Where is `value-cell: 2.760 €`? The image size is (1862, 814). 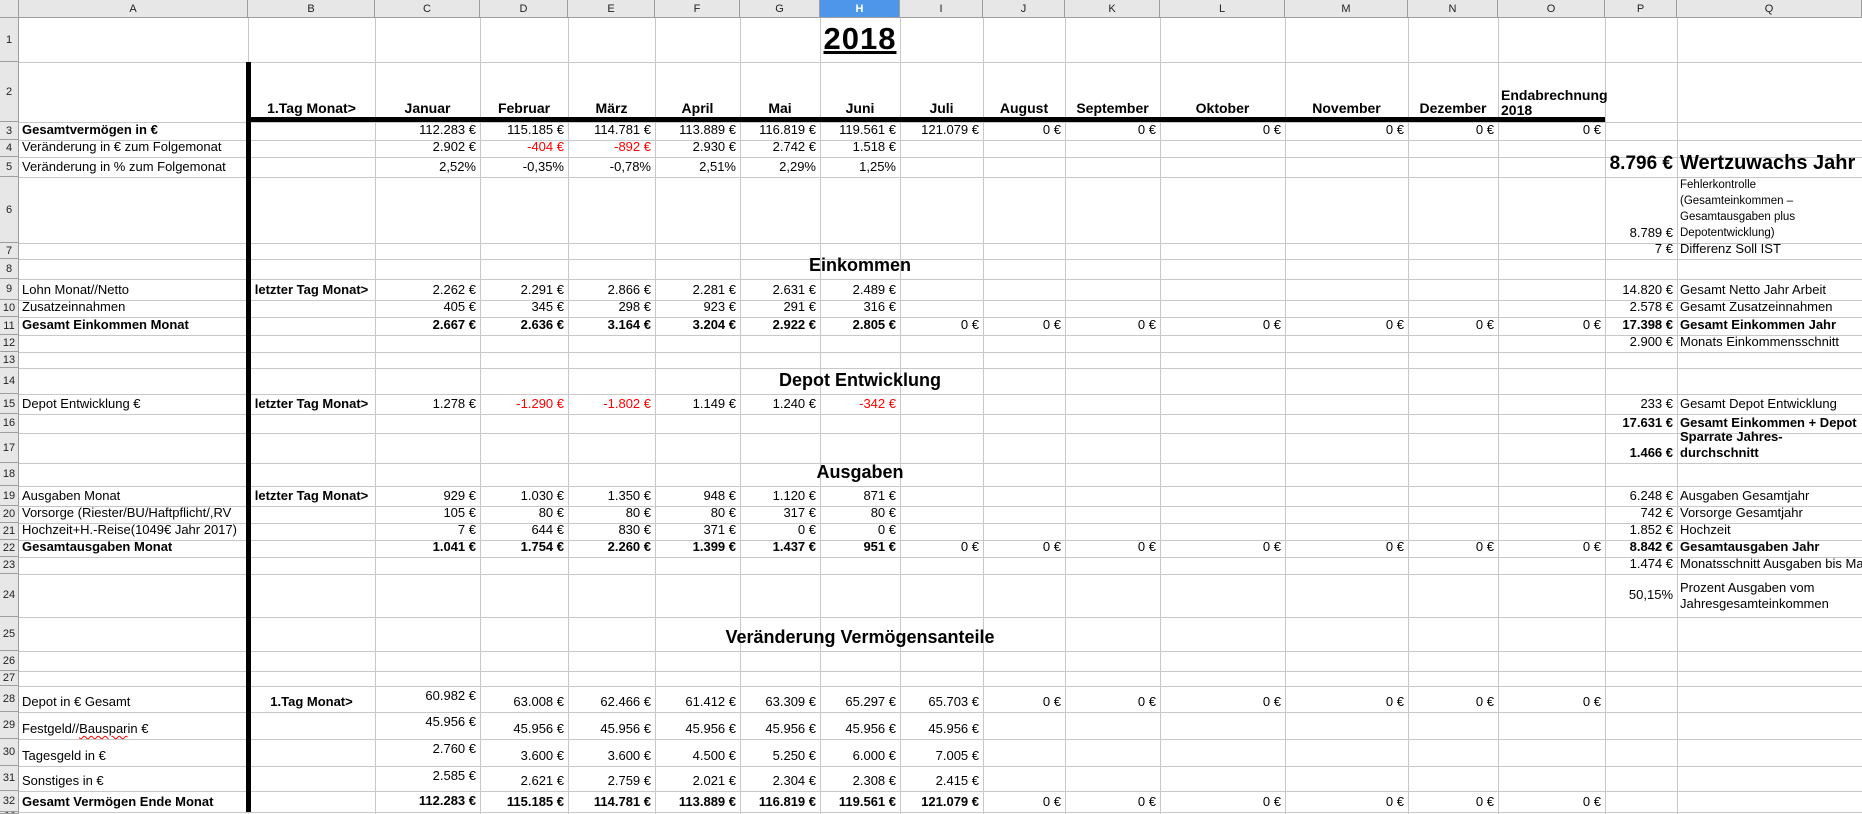 value-cell: 2.760 € is located at coordinates (454, 748).